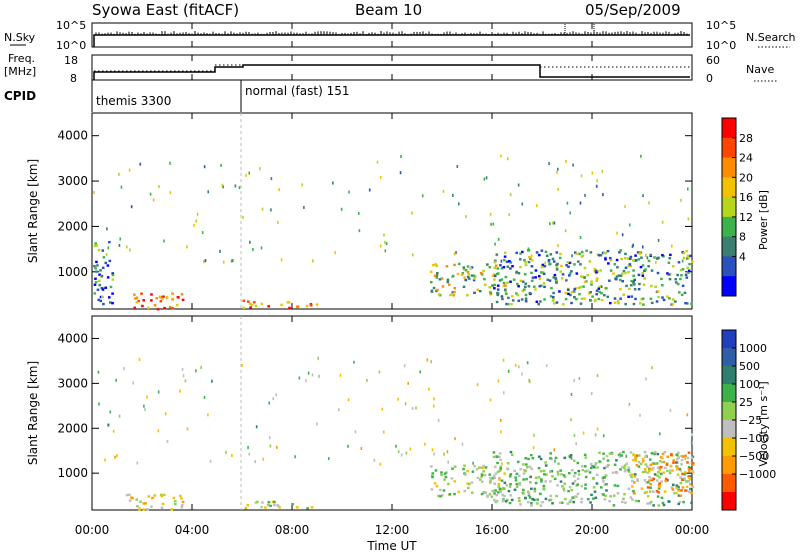 The height and width of the screenshot is (554, 800). Describe the element at coordinates (746, 177) in the screenshot. I see `colorbar-tick-label: 20` at that location.